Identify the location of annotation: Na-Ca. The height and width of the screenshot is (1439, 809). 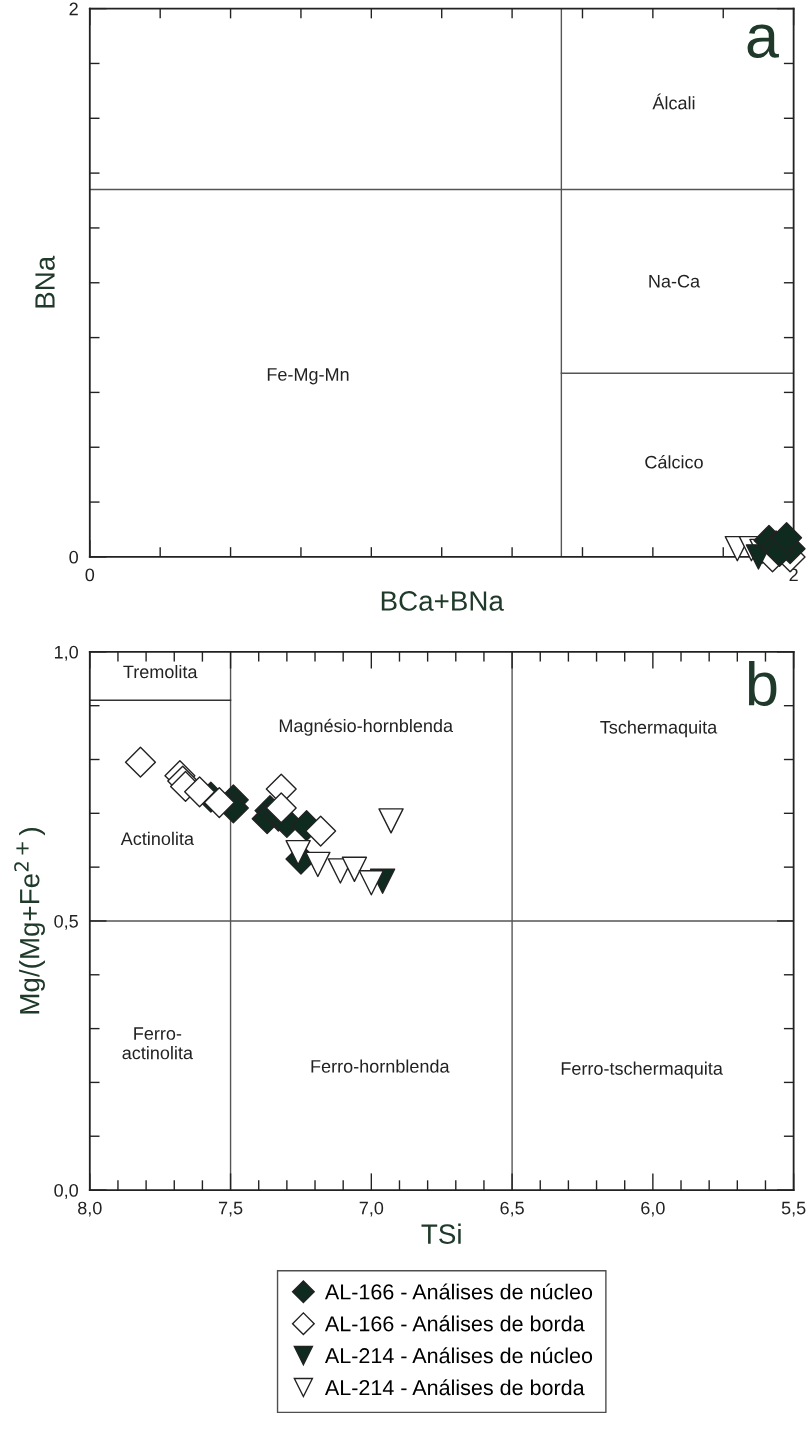
(675, 281).